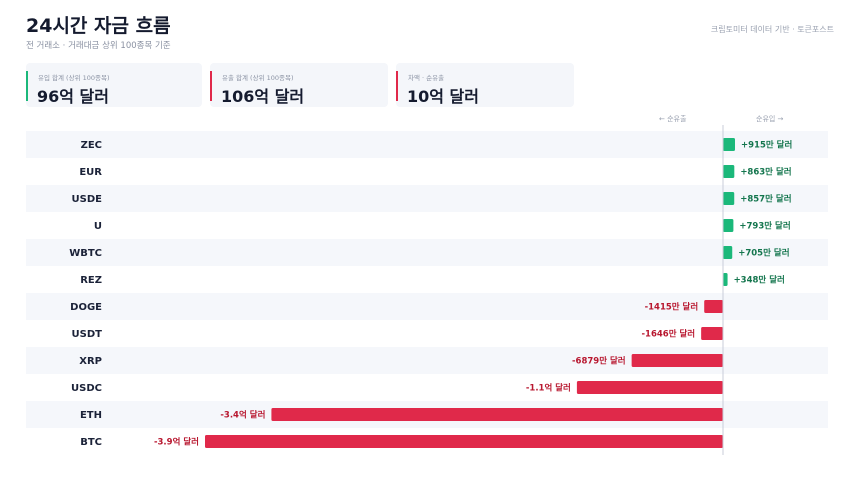  What do you see at coordinates (73, 96) in the screenshot?
I see `card-value: 96억 달러` at bounding box center [73, 96].